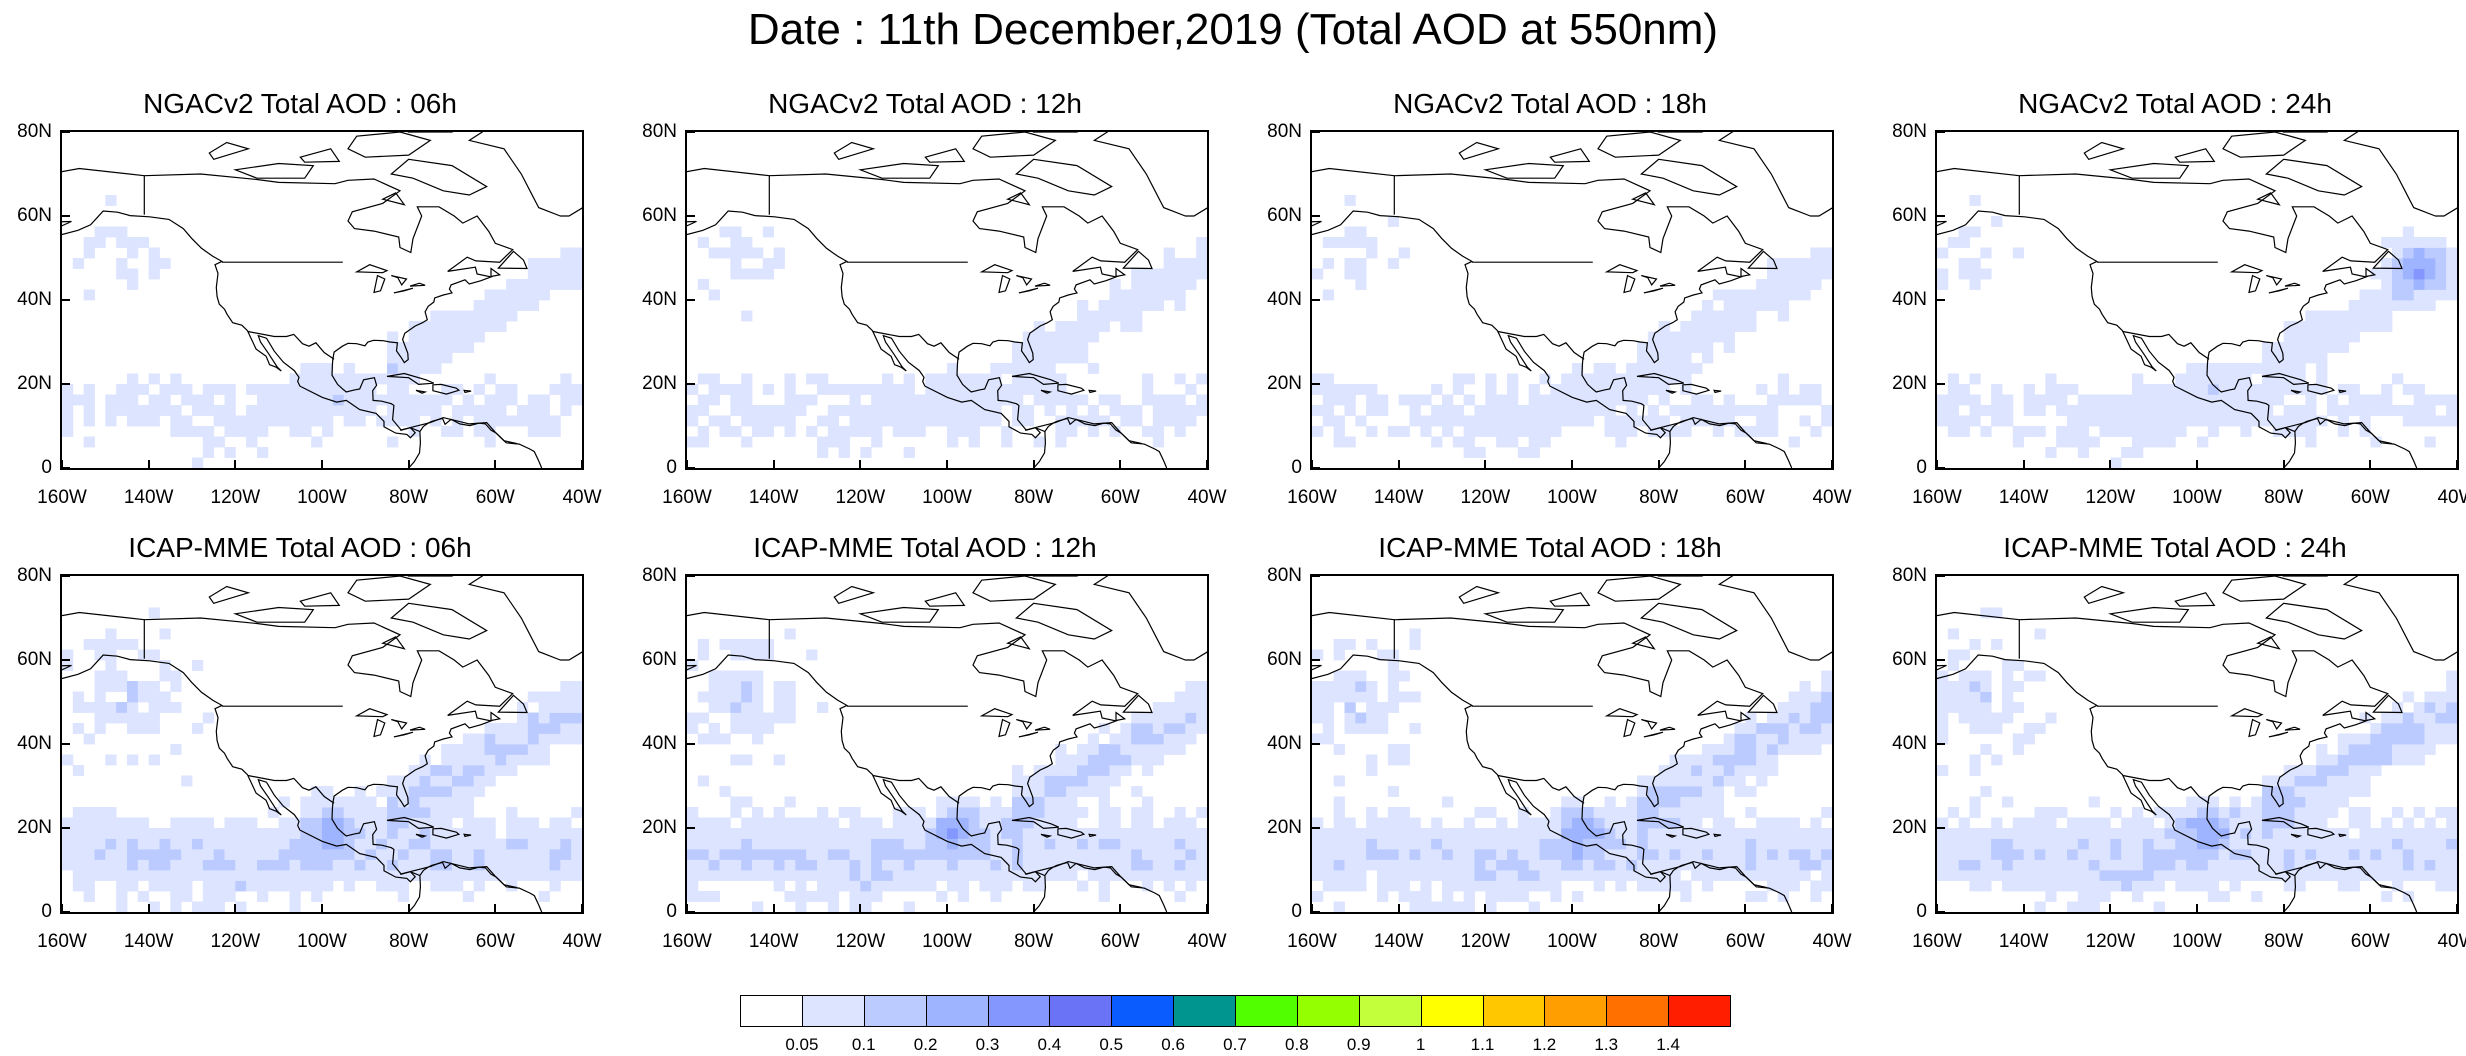 The height and width of the screenshot is (1056, 2466). What do you see at coordinates (1296, 911) in the screenshot?
I see `y-tick-label: 0` at bounding box center [1296, 911].